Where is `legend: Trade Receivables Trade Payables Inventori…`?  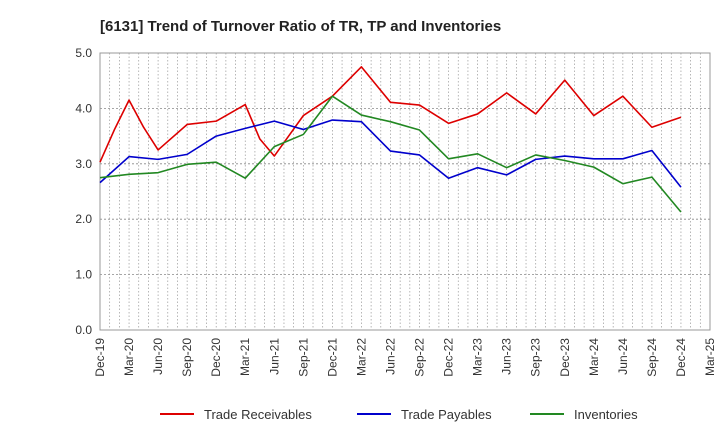
legend: Trade Receivables Trade Payables Inventori… is located at coordinates (399, 414).